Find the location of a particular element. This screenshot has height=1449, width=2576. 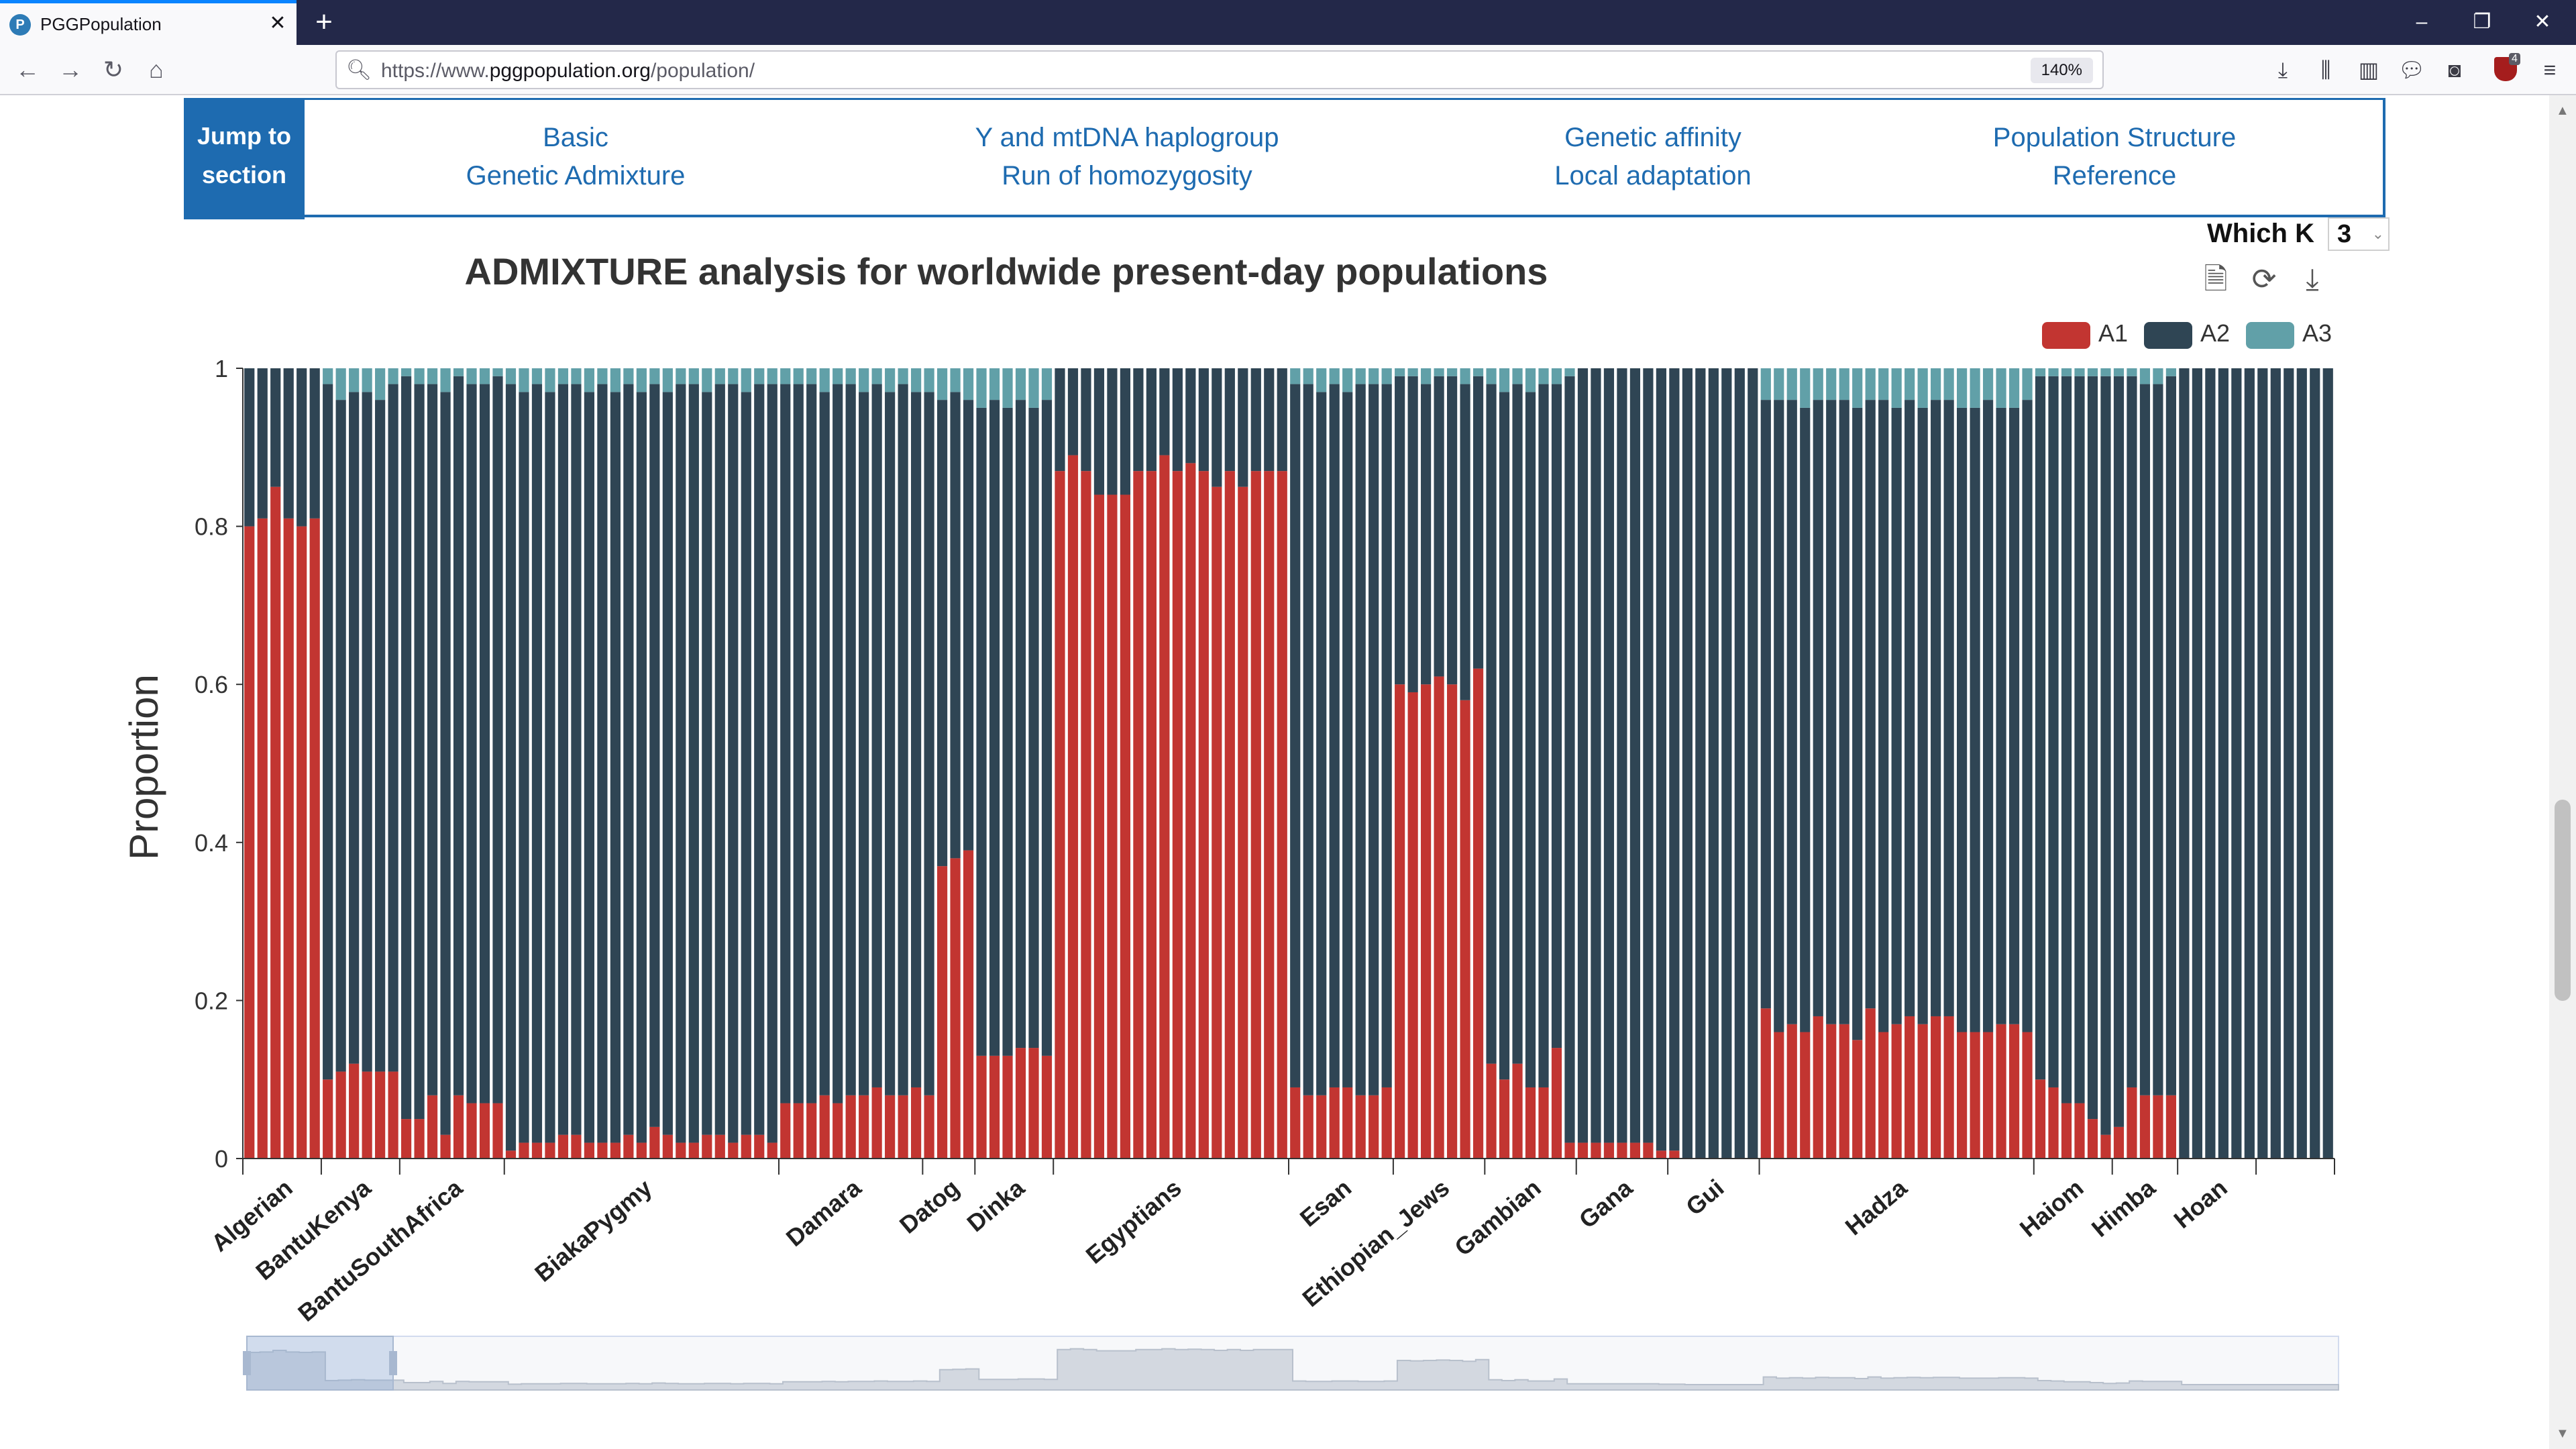

home-icon: ⌂ is located at coordinates (156, 69).